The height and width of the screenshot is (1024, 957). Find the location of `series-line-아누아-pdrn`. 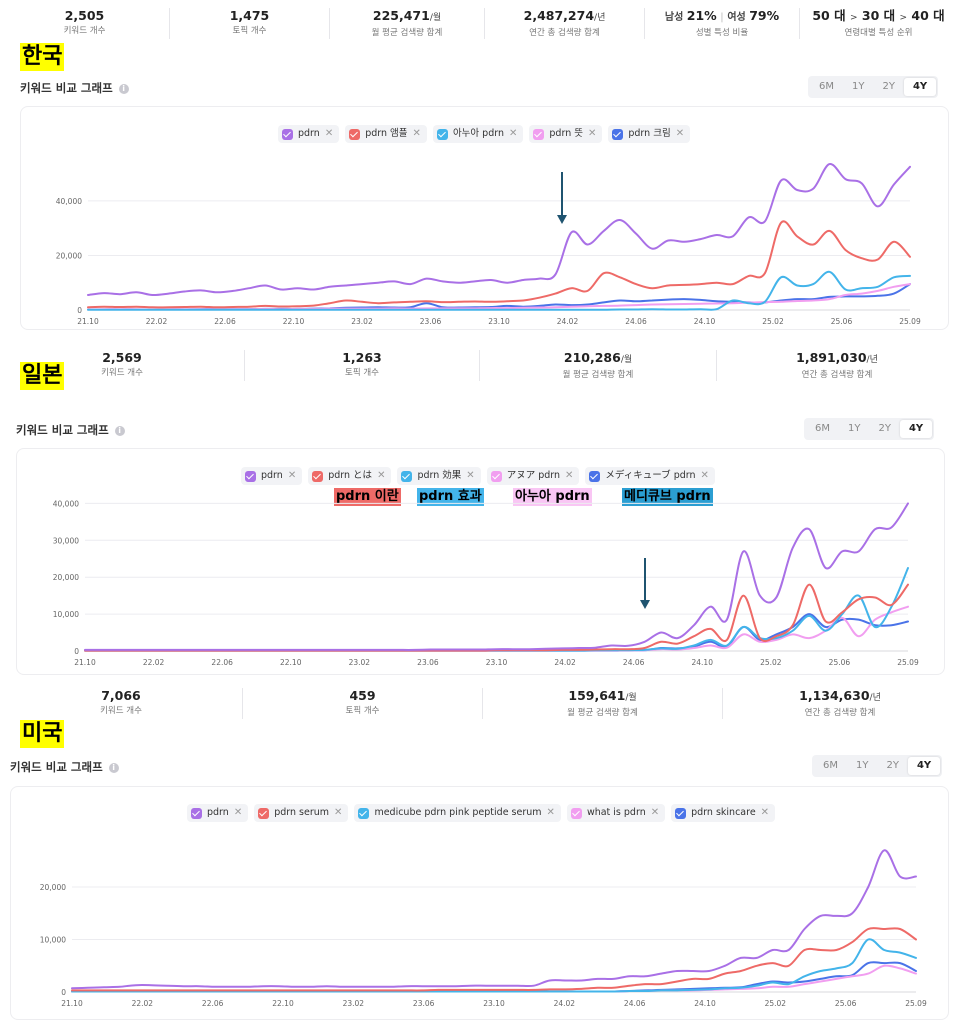

series-line-아누아-pdrn is located at coordinates (499, 290).